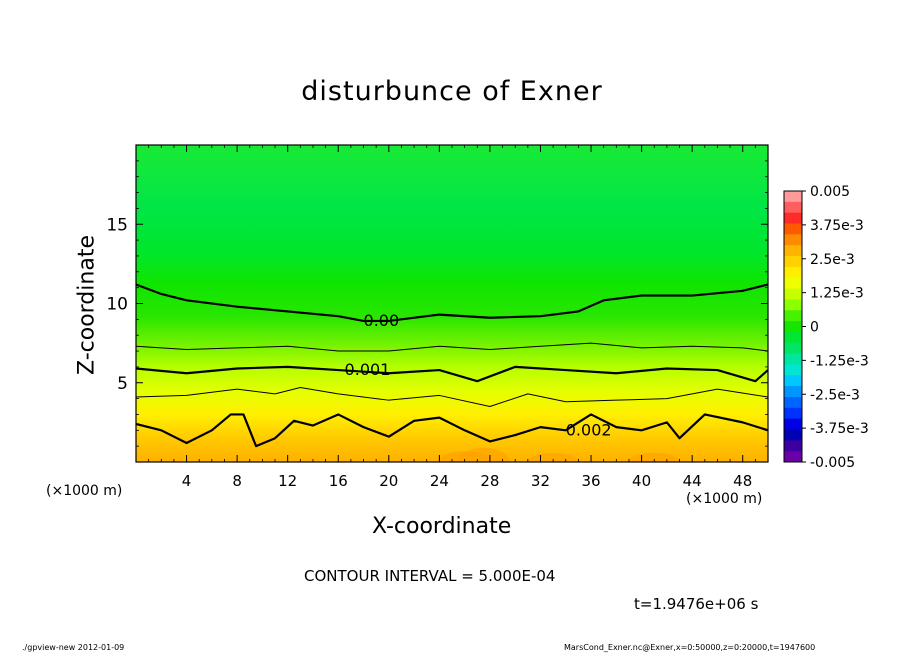 The image size is (904, 654). Describe the element at coordinates (452, 91) in the screenshot. I see `chart-title: disturbunce of Exner` at that location.